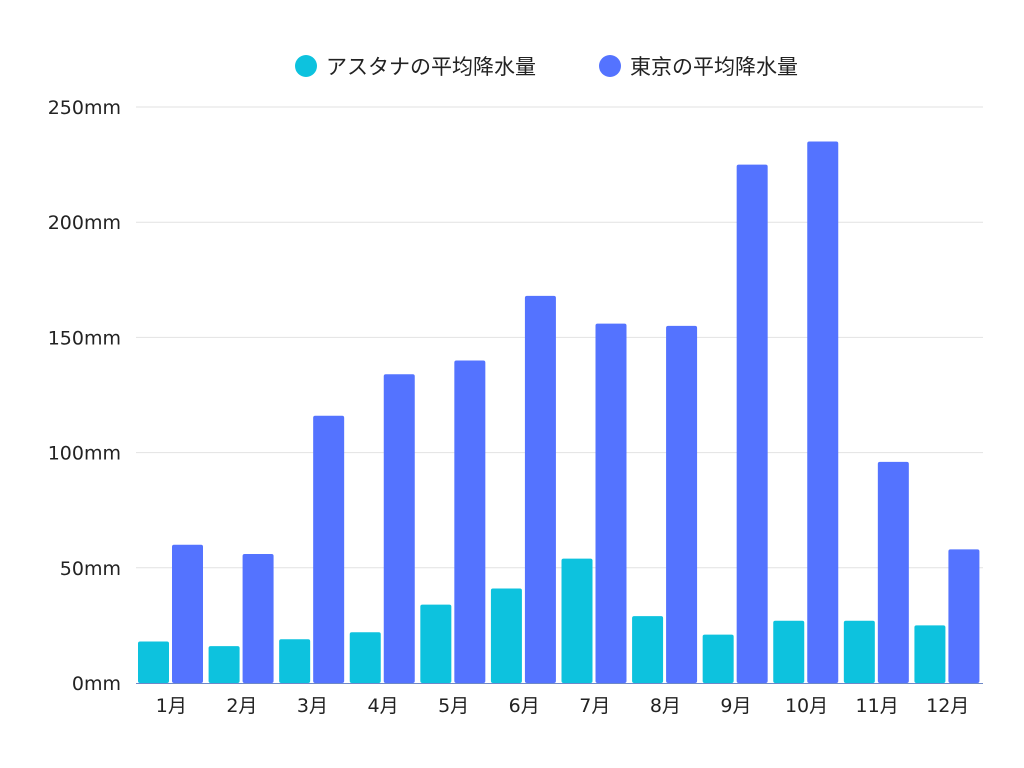 Image resolution: width=1024 pixels, height=768 pixels. Describe the element at coordinates (610, 66) in the screenshot. I see `legend-marker-tokyo` at that location.